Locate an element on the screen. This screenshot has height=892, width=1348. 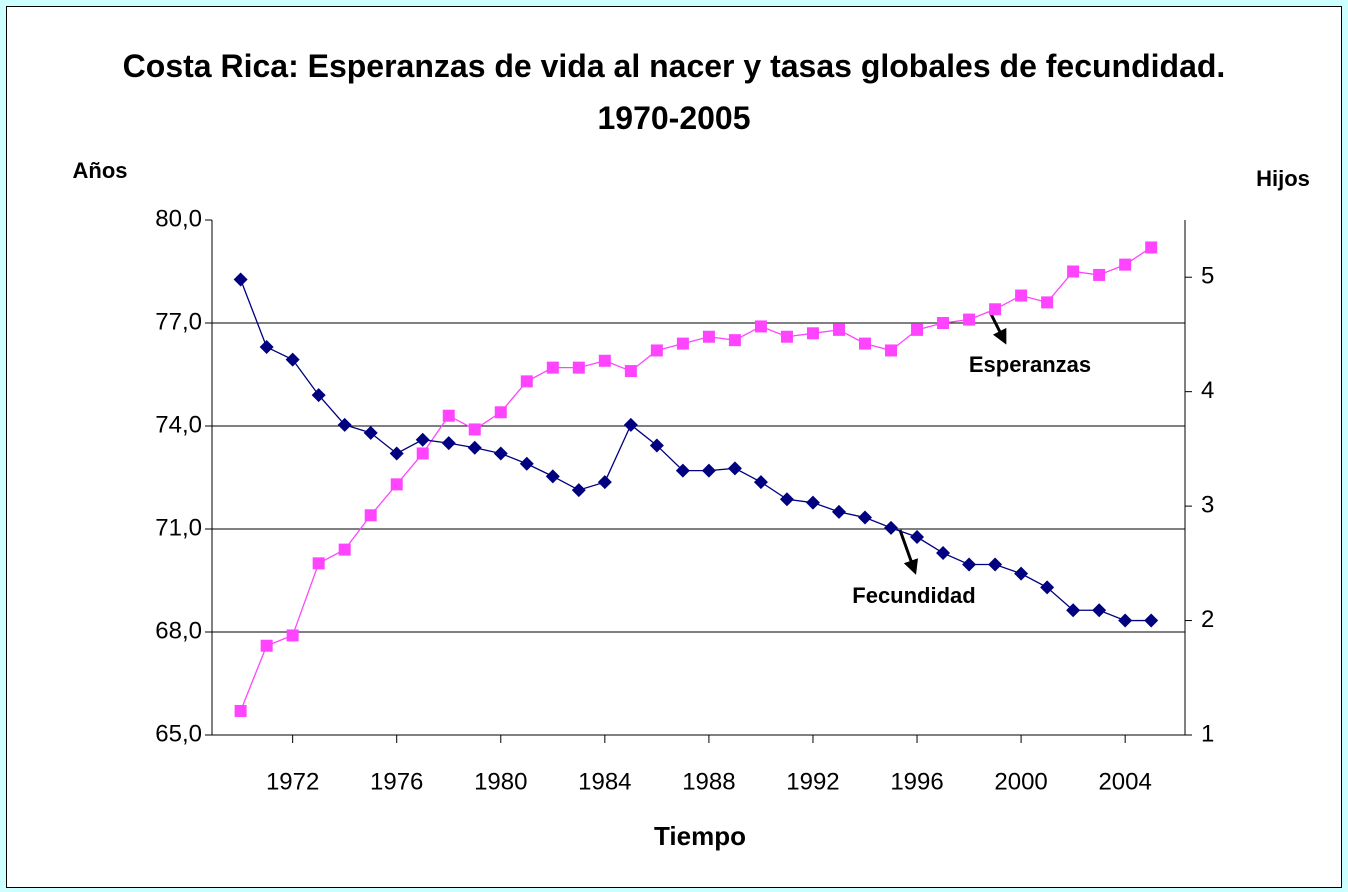
y-tick-label: 71,0 is located at coordinates (178, 527).